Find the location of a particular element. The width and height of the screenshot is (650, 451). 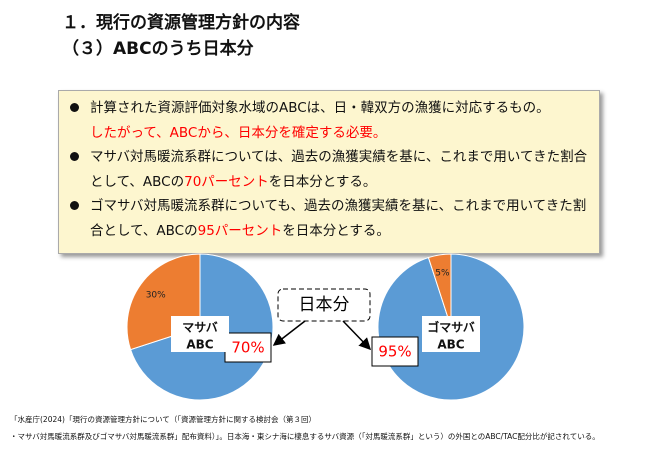

bullet-text: 計算された資源評価対象水域のABCは、日・韓双方の漁獲に対応するもの。 is located at coordinates (320, 108).